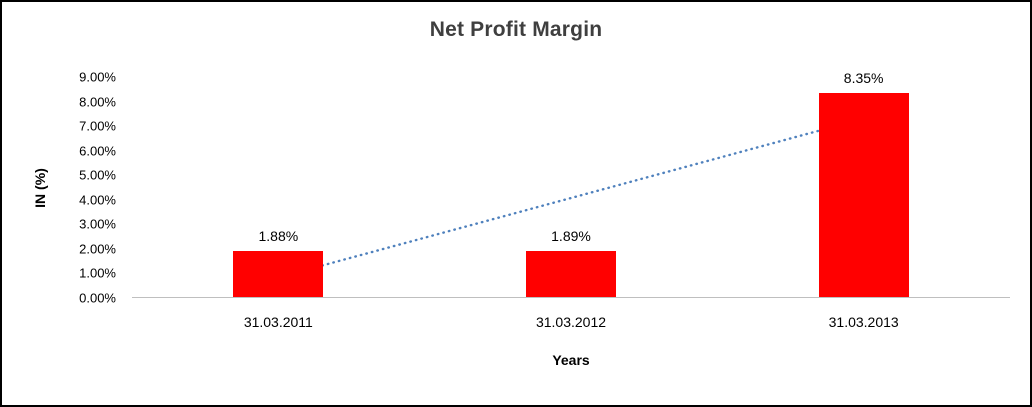 The image size is (1032, 407). What do you see at coordinates (97, 249) in the screenshot?
I see `y-tick-label: 2.00%` at bounding box center [97, 249].